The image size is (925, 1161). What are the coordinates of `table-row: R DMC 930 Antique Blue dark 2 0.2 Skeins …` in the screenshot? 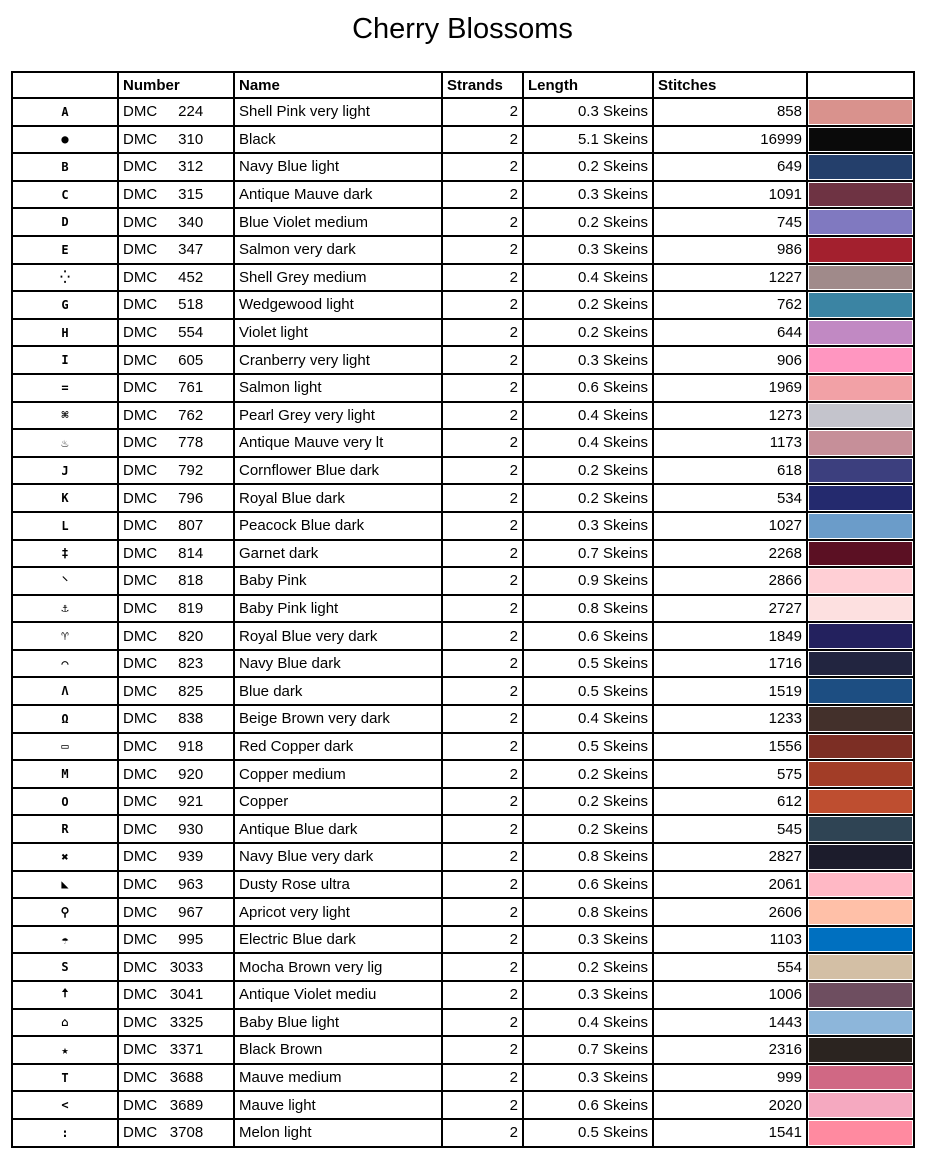 It's located at (463, 829).